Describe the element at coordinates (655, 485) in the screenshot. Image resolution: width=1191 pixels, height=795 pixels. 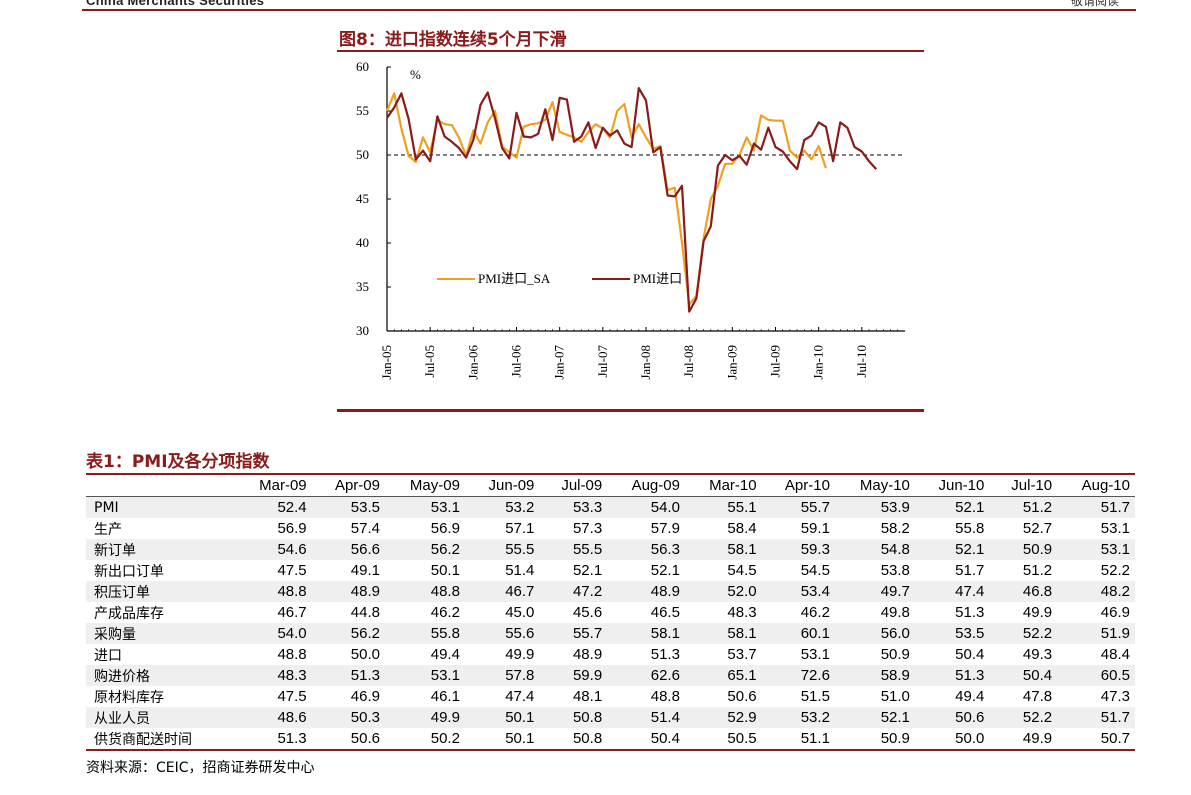
I see `table-col-header: Aug-09` at that location.